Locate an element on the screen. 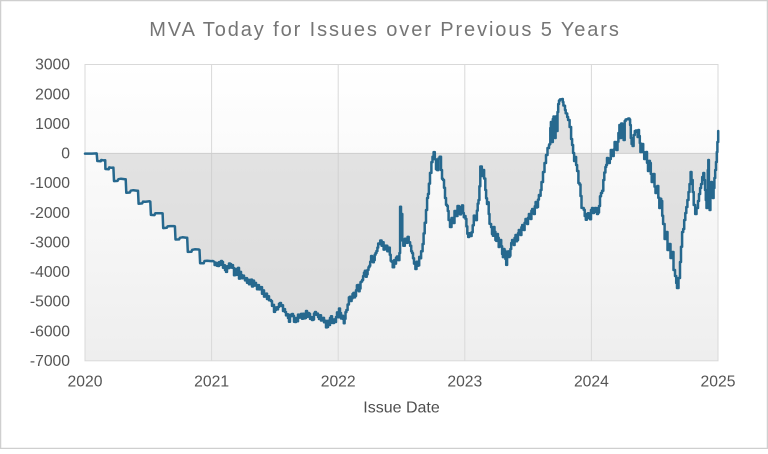 The height and width of the screenshot is (454, 768). svg-text: -5000 is located at coordinates (50, 302).